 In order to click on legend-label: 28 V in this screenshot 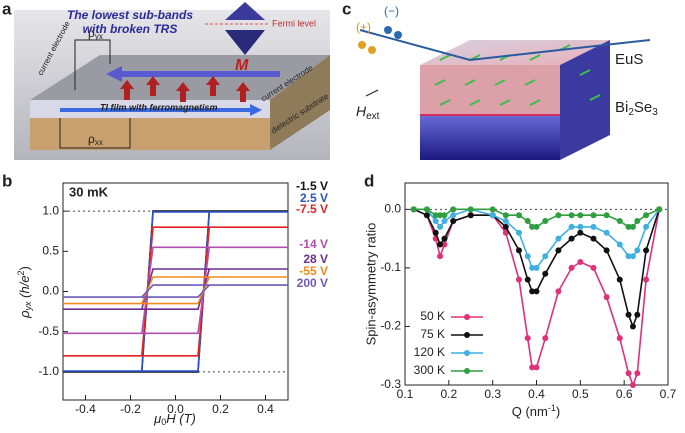, I will do `click(315, 259)`.